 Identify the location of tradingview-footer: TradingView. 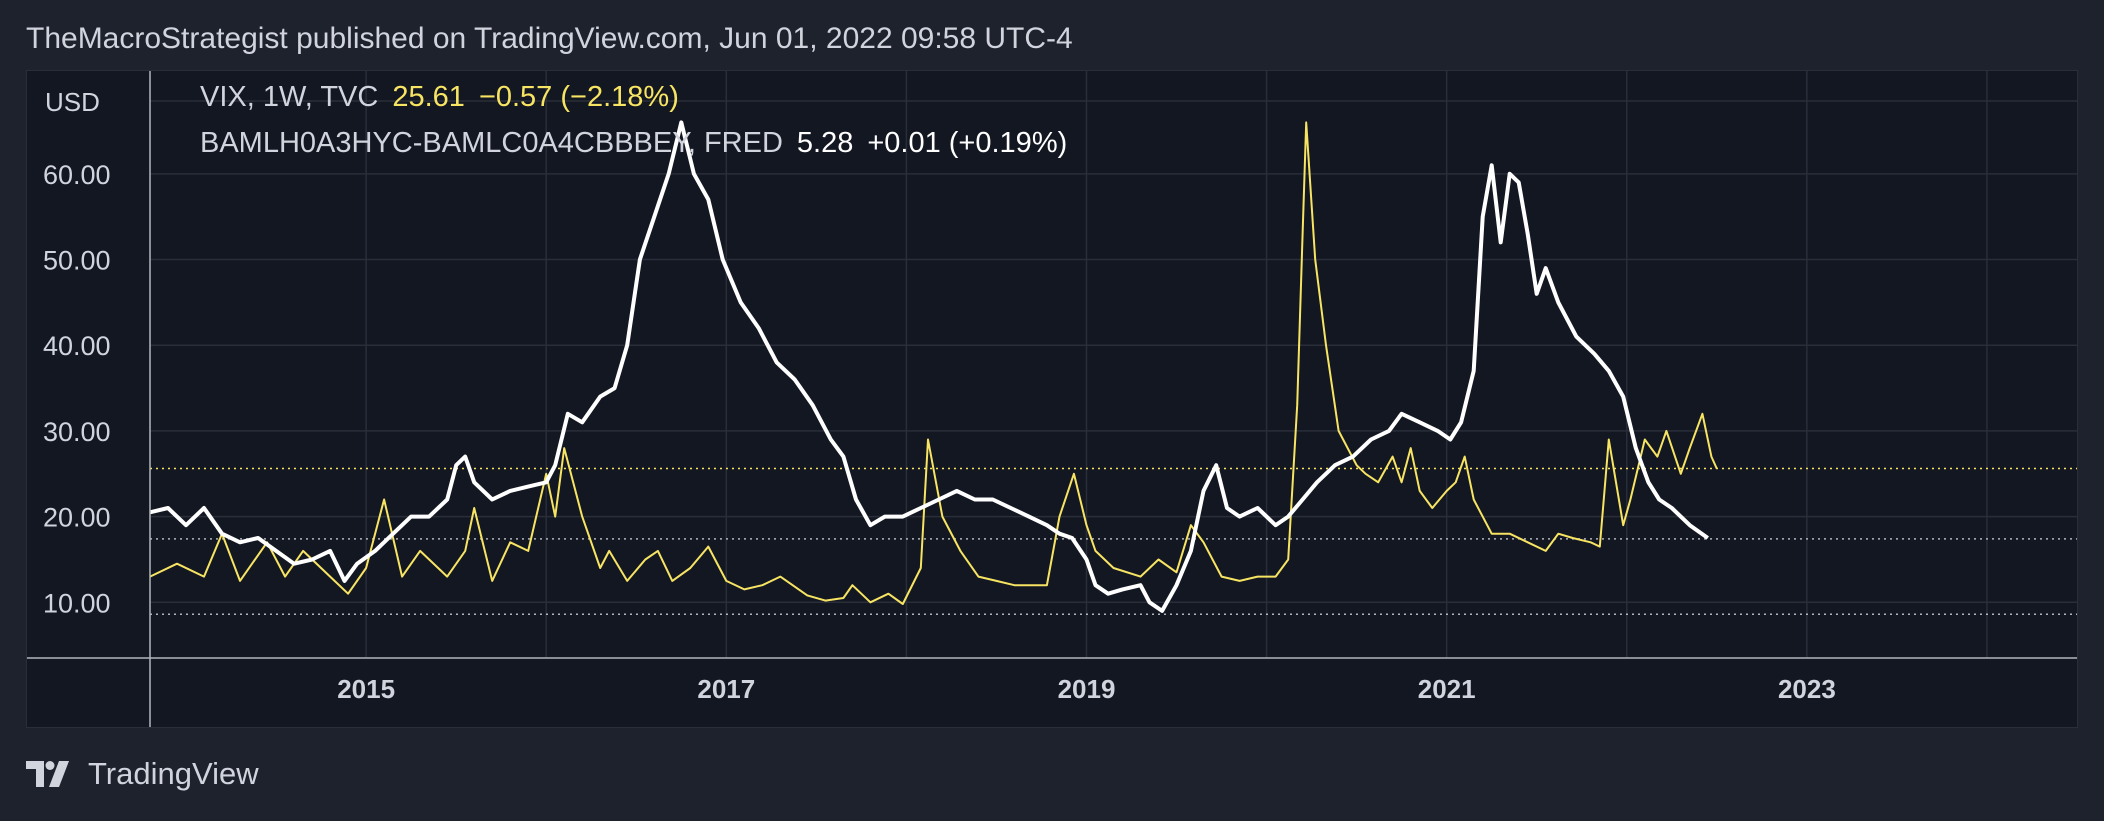
(142, 774).